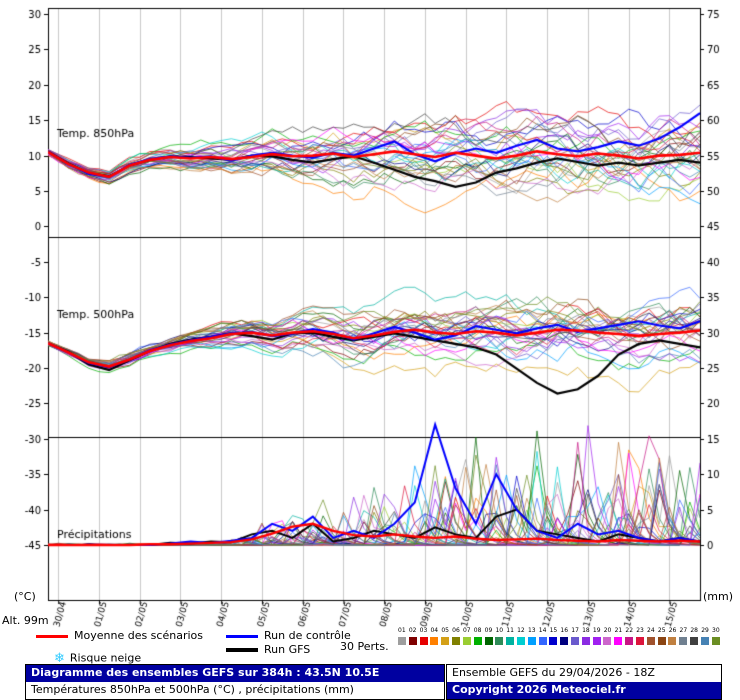  I want to click on member-number: 12, so click(521, 630).